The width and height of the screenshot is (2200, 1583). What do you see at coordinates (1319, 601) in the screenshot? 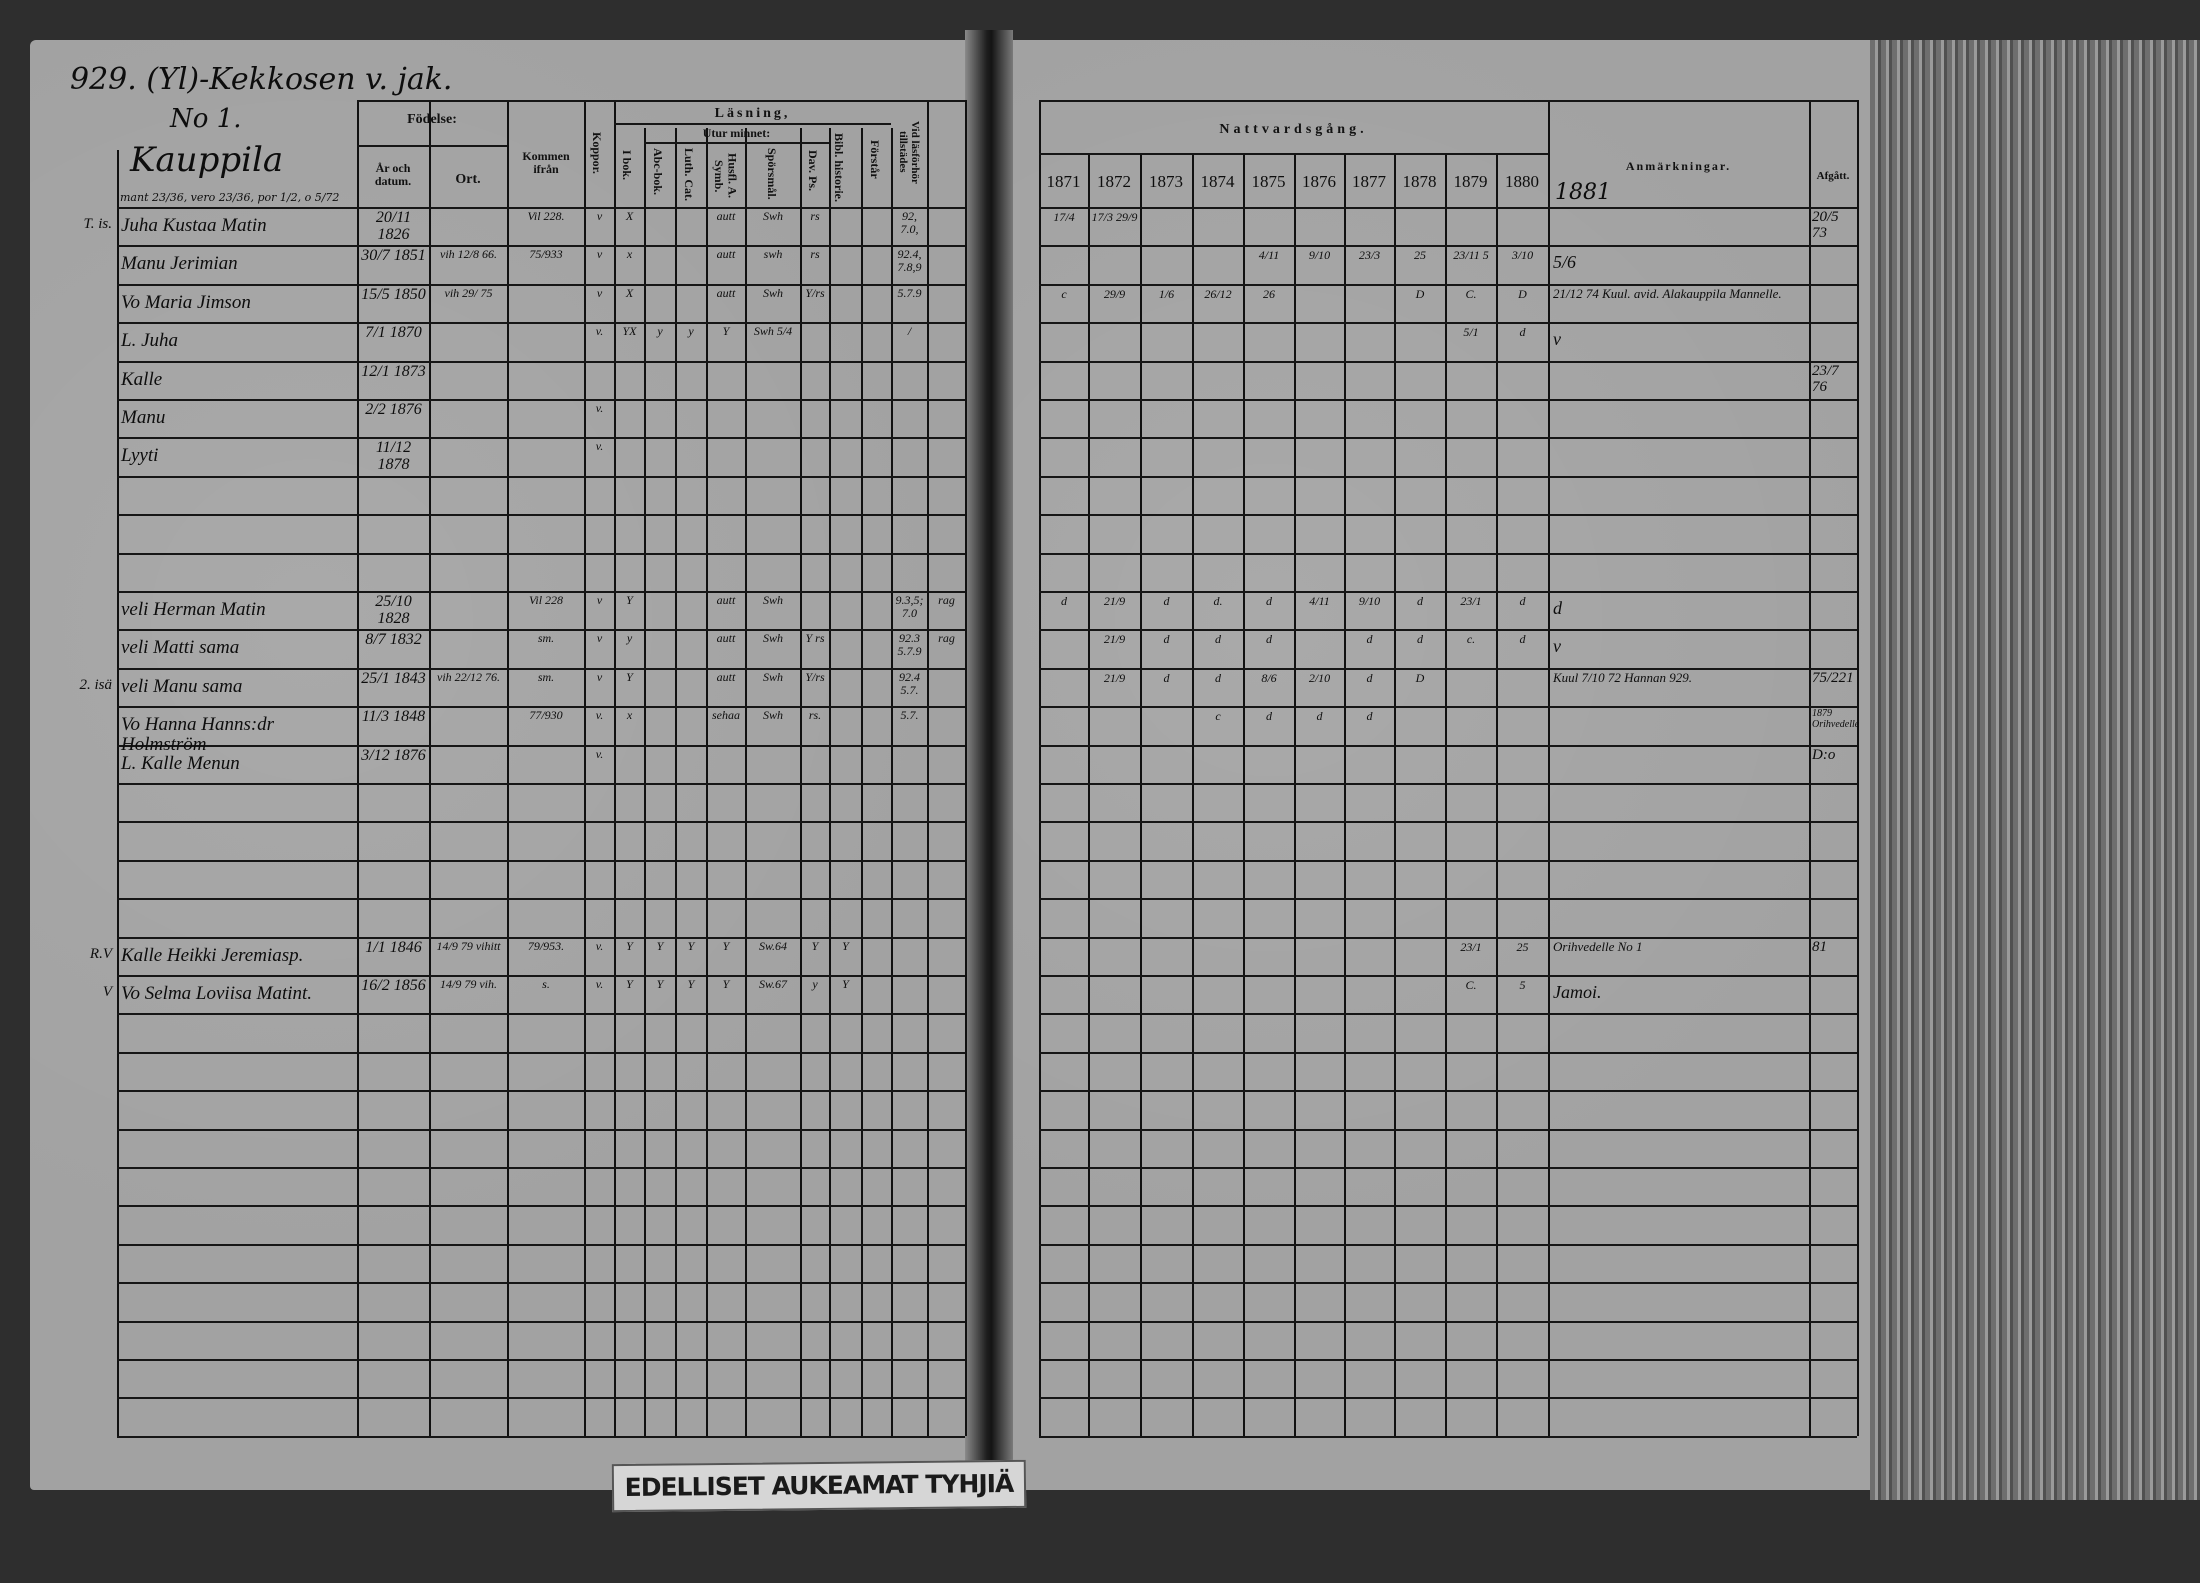
I see `communion-1876: 4/11` at bounding box center [1319, 601].